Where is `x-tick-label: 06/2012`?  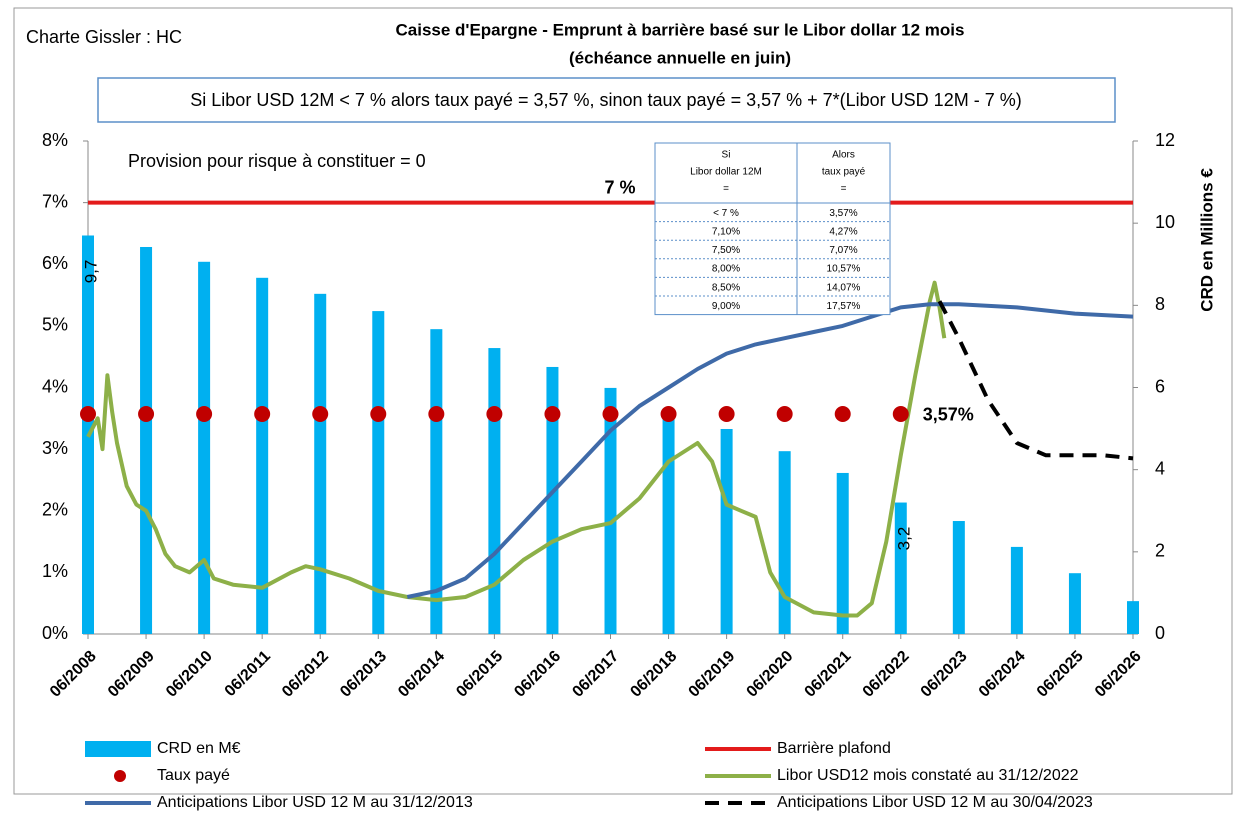 x-tick-label: 06/2012 is located at coordinates (305, 674).